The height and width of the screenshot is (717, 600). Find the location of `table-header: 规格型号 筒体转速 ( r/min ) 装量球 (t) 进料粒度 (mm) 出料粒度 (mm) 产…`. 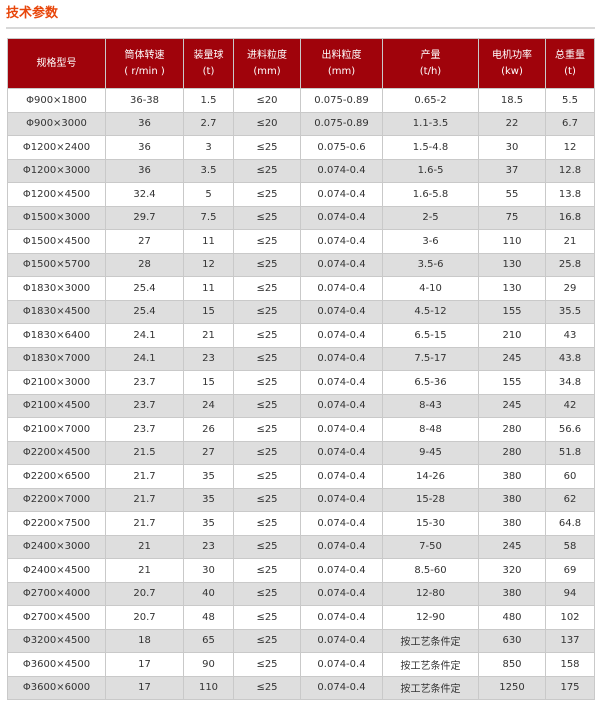

table-header: 规格型号 筒体转速 ( r/min ) 装量球 (t) 进料粒度 (mm) 出料粒度 (mm) 产… is located at coordinates (301, 63).